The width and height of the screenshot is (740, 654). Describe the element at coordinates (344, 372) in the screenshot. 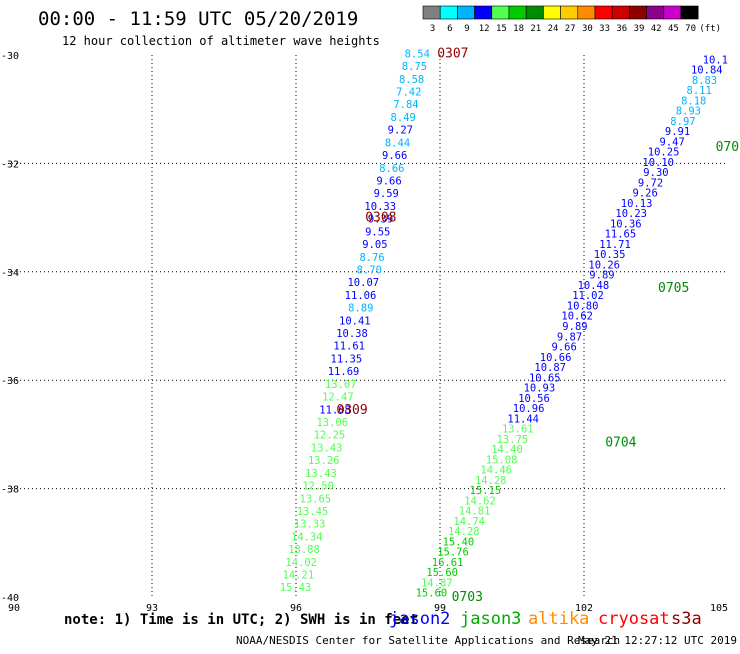

I see `wave-height-mark: 11.69` at that location.